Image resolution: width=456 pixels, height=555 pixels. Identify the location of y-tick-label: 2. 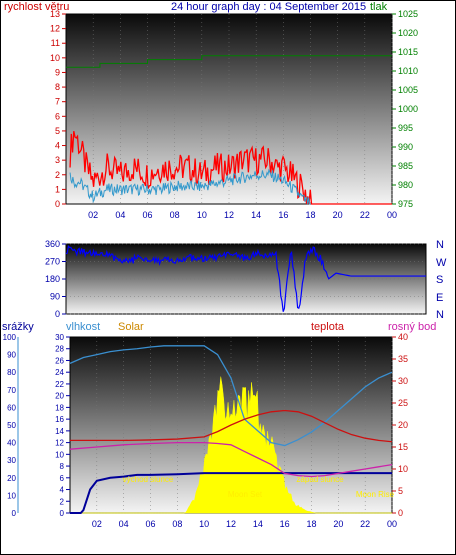
(57, 175).